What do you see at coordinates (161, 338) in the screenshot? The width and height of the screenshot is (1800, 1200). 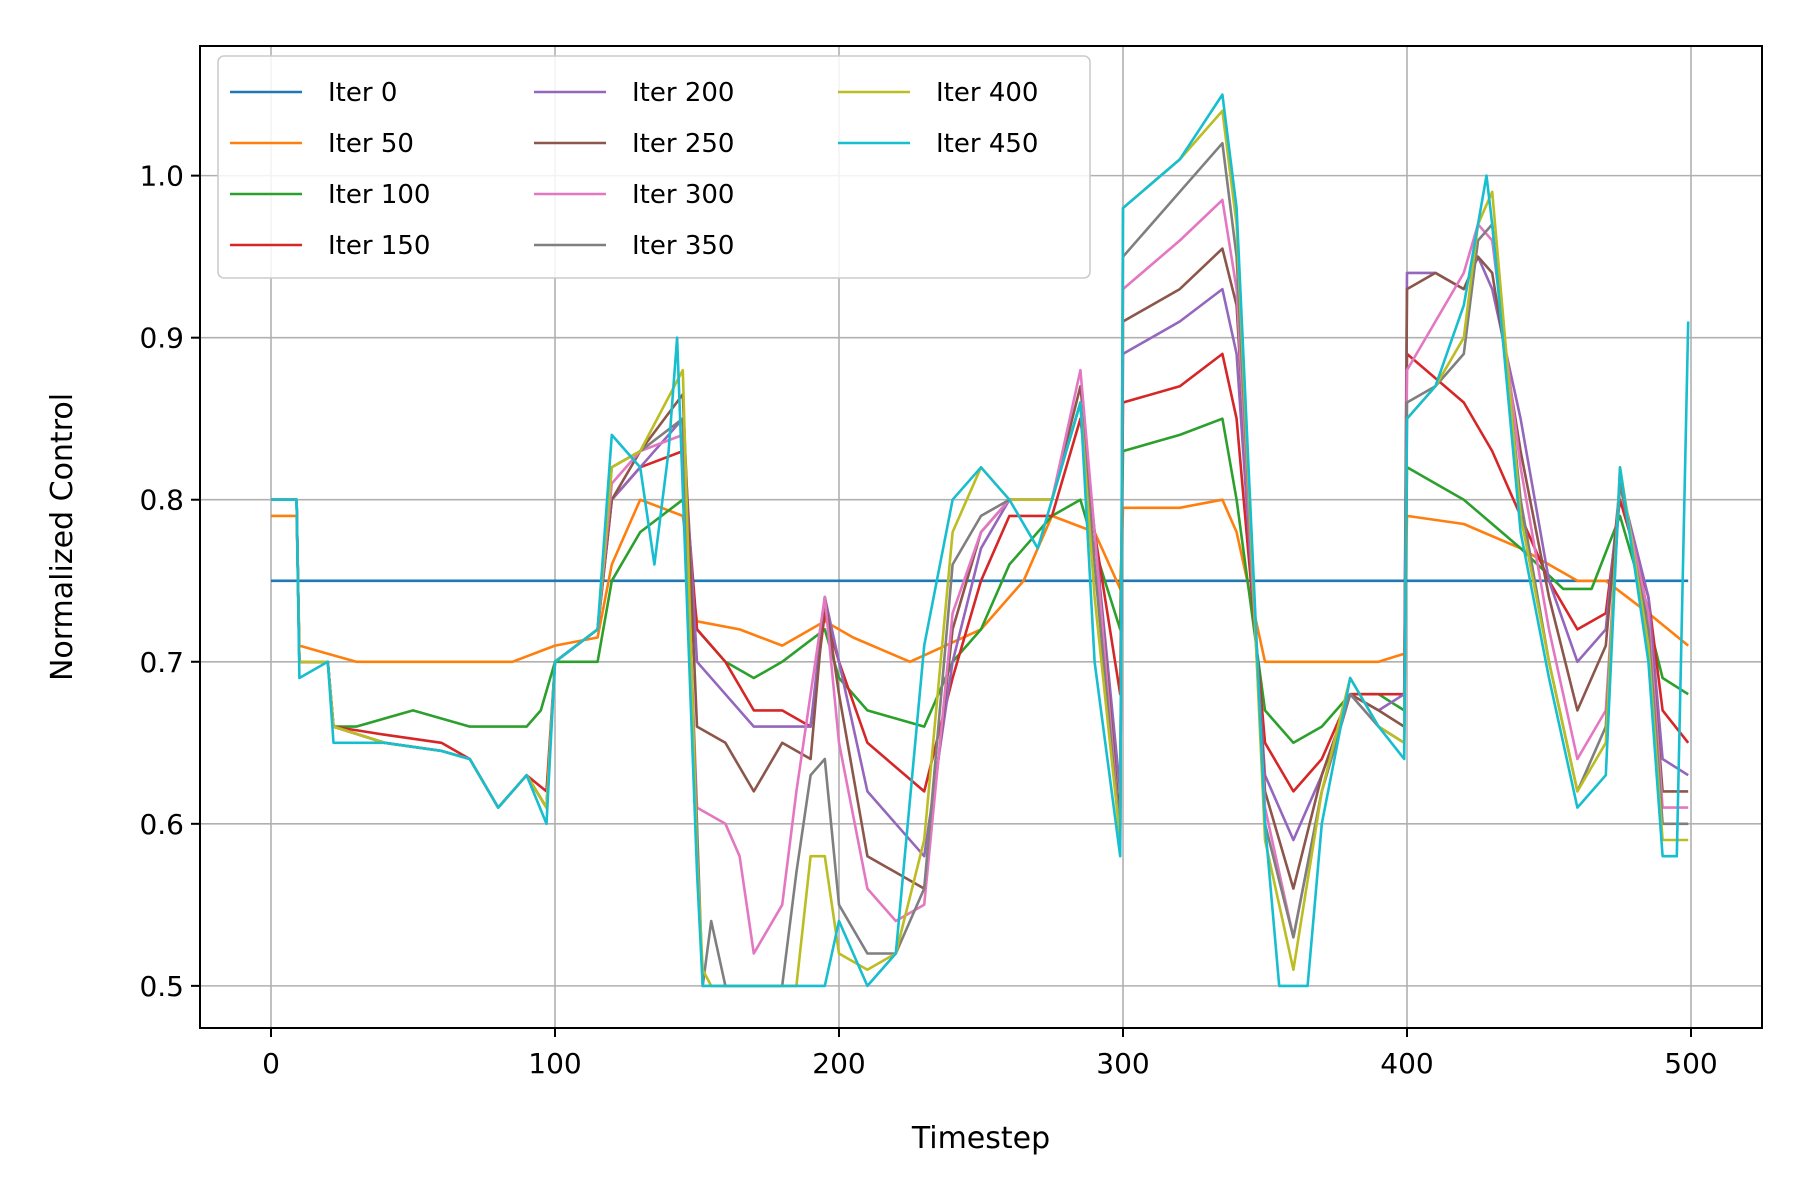 I see `y-tick-label: 0.9` at bounding box center [161, 338].